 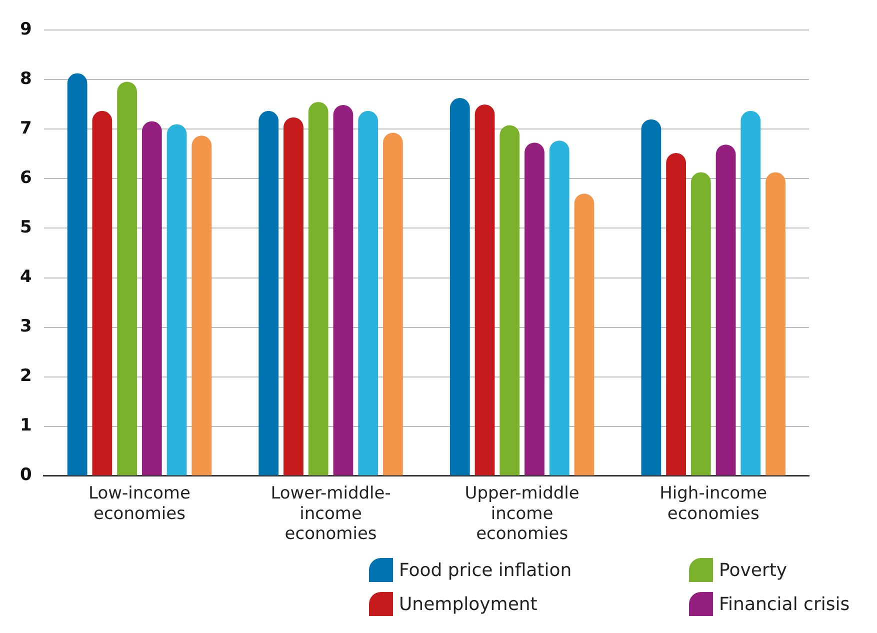 What do you see at coordinates (753, 570) in the screenshot?
I see `legend-label: Poverty` at bounding box center [753, 570].